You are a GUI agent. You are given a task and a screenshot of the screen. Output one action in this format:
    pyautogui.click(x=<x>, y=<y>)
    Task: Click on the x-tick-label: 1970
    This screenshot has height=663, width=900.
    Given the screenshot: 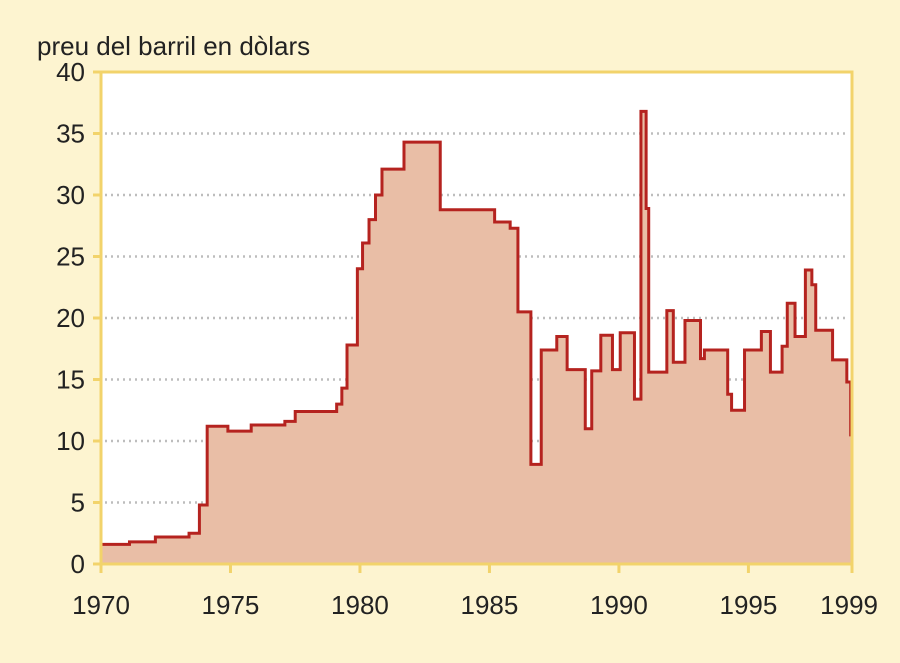 What is the action you would take?
    pyautogui.click(x=101, y=605)
    